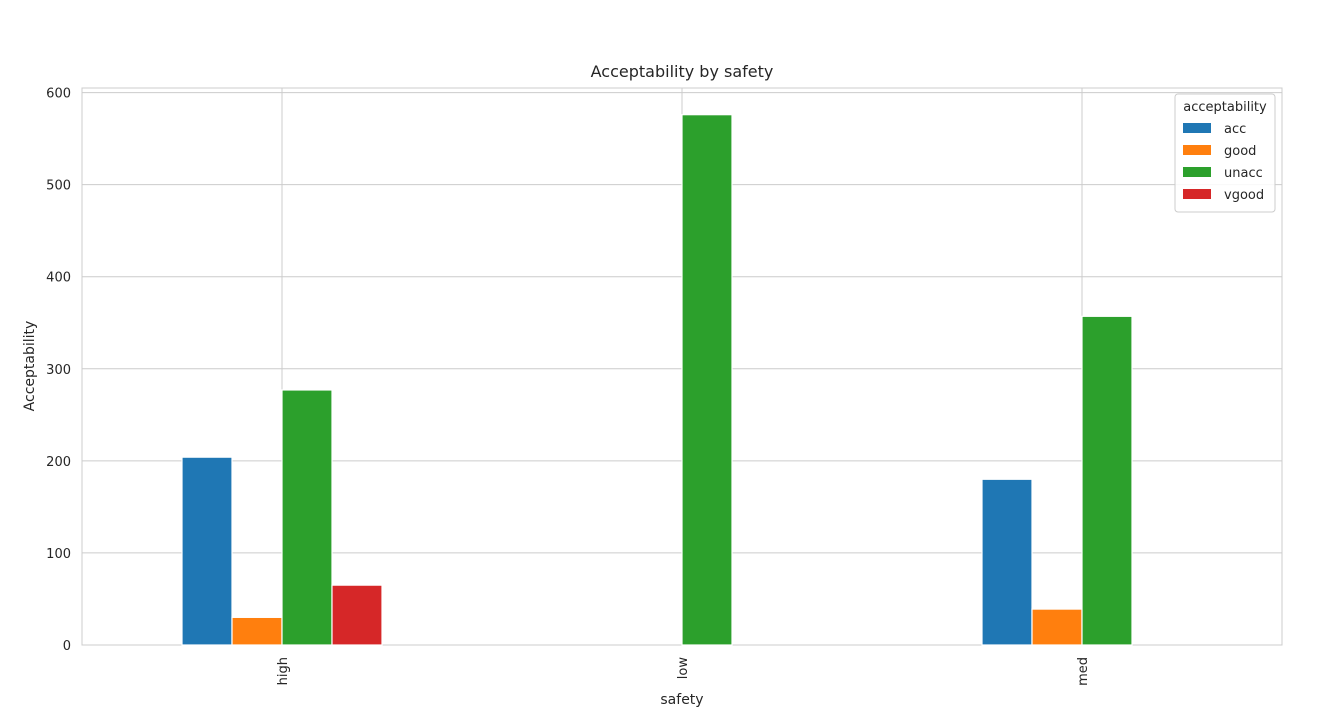 This screenshot has width=1325, height=728. What do you see at coordinates (1225, 107) in the screenshot?
I see `legend-title: acceptability` at bounding box center [1225, 107].